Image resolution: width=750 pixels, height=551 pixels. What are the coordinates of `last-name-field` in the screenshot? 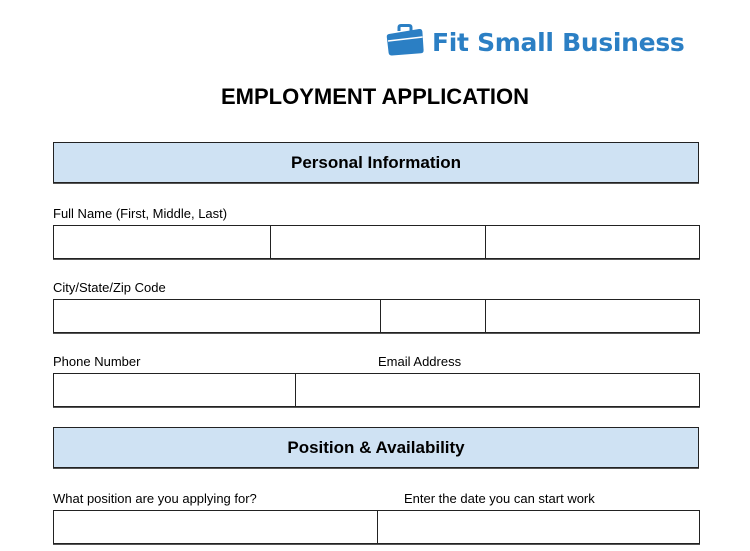 It's located at (592, 242).